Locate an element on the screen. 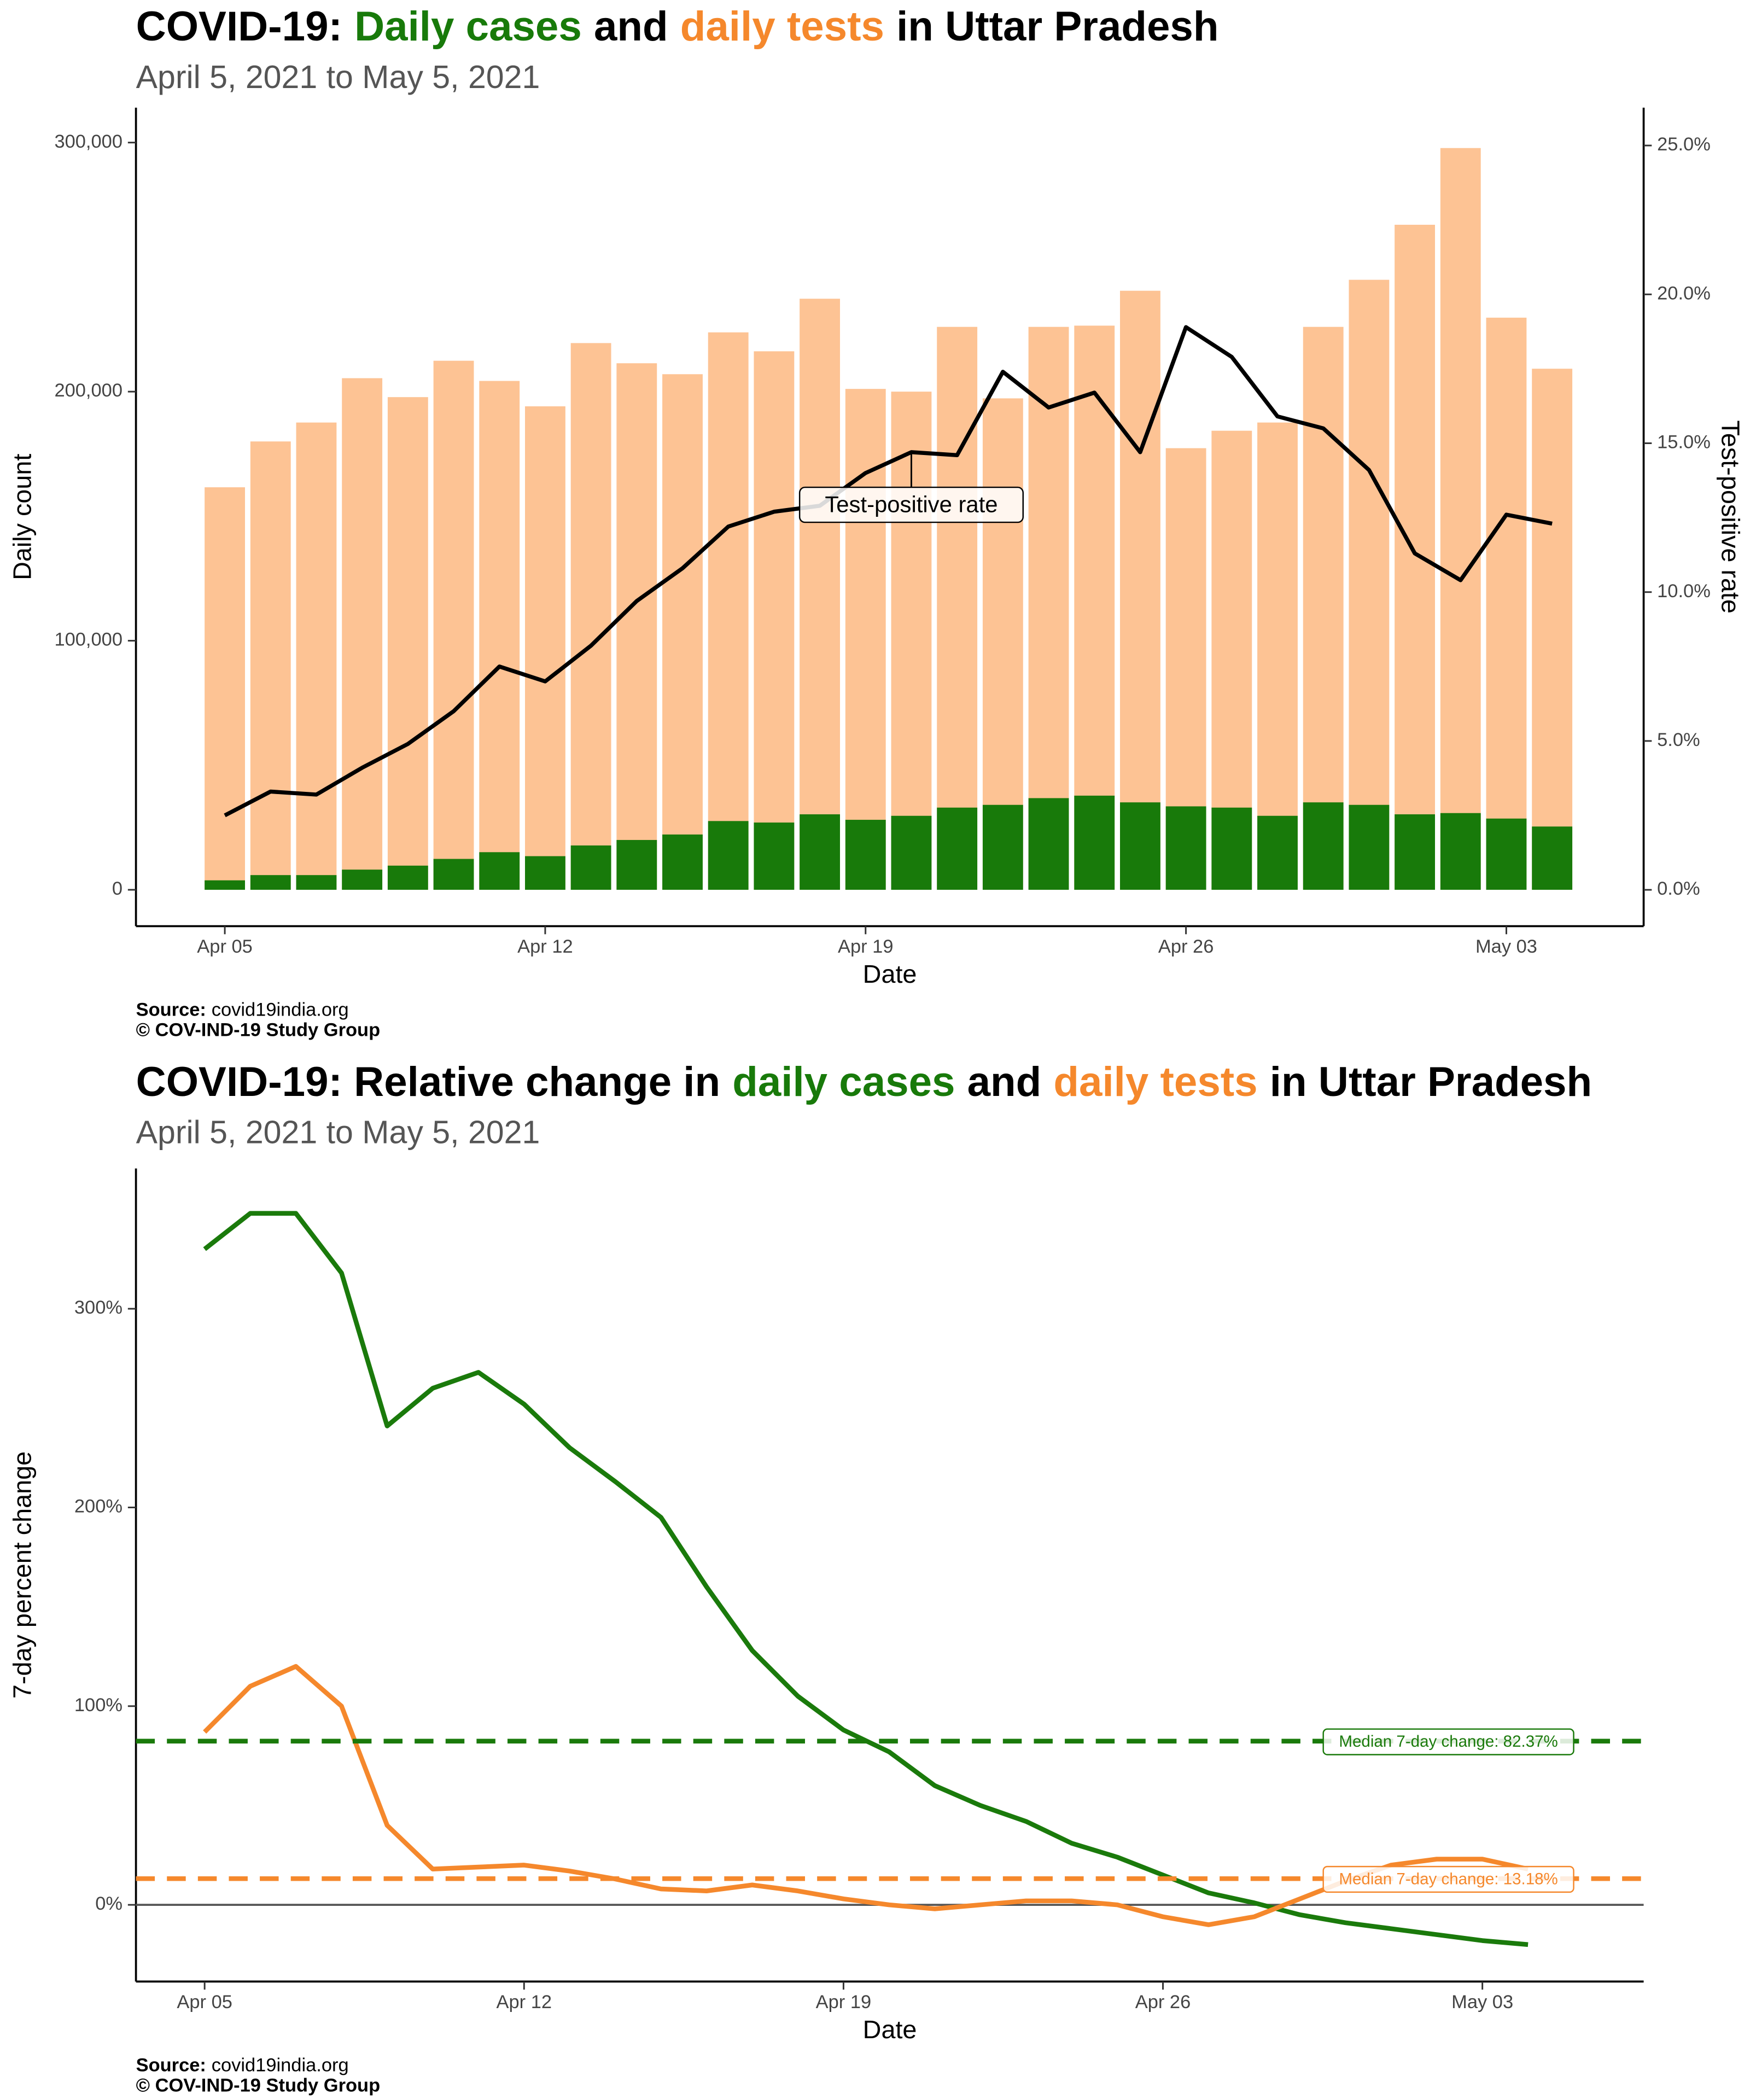 This screenshot has height=2100, width=1750. x-tick-label: Apr 19 is located at coordinates (844, 2002).